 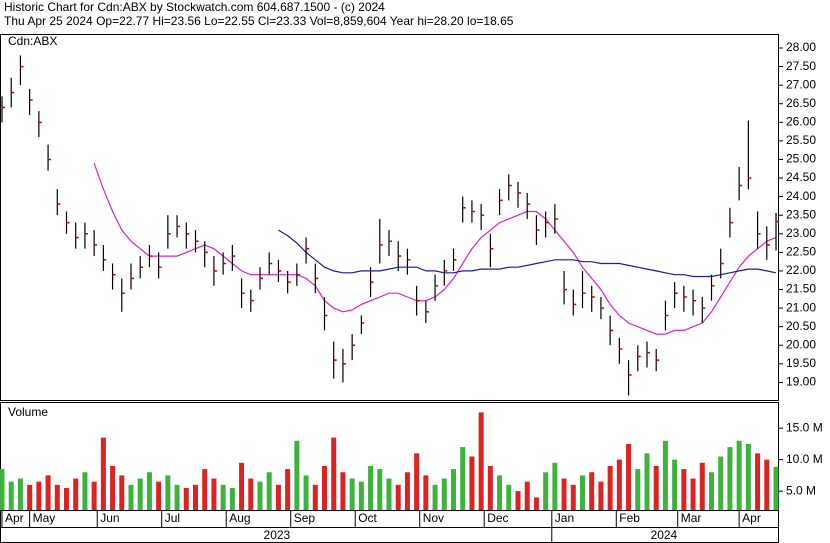 I want to click on y-tick-label: 19.50, so click(x=801, y=363).